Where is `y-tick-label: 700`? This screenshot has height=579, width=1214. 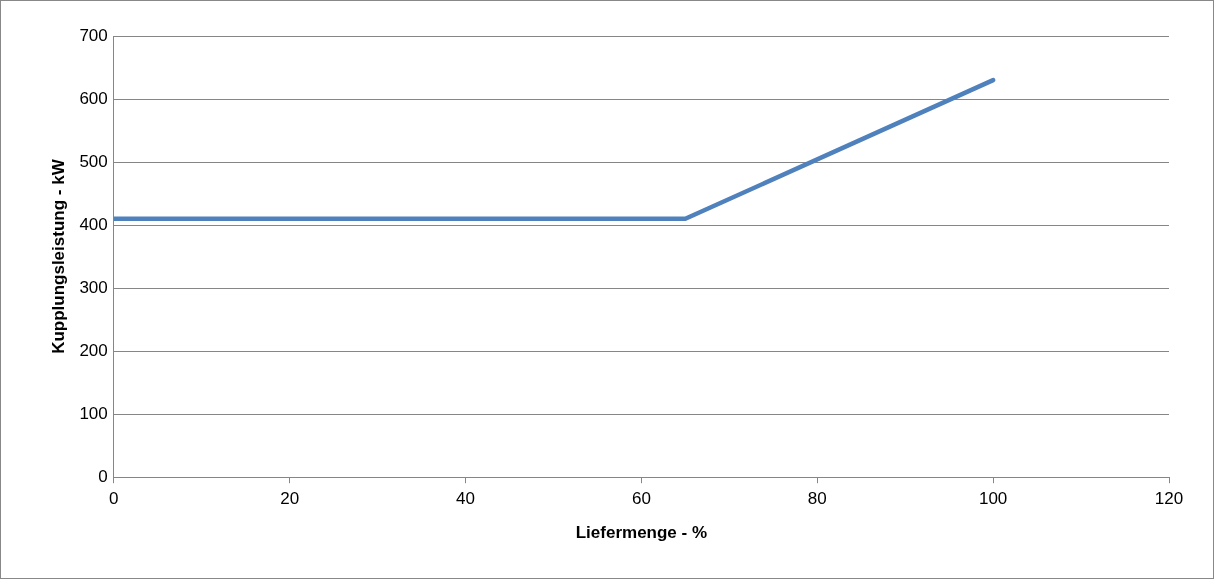
y-tick-label: 700 is located at coordinates (93, 35).